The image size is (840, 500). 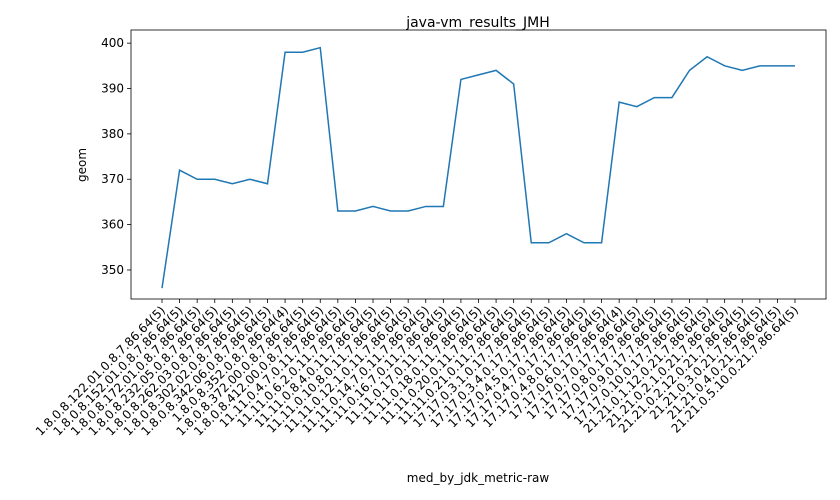 What do you see at coordinates (82, 165) in the screenshot?
I see `y-axis-label: geom` at bounding box center [82, 165].